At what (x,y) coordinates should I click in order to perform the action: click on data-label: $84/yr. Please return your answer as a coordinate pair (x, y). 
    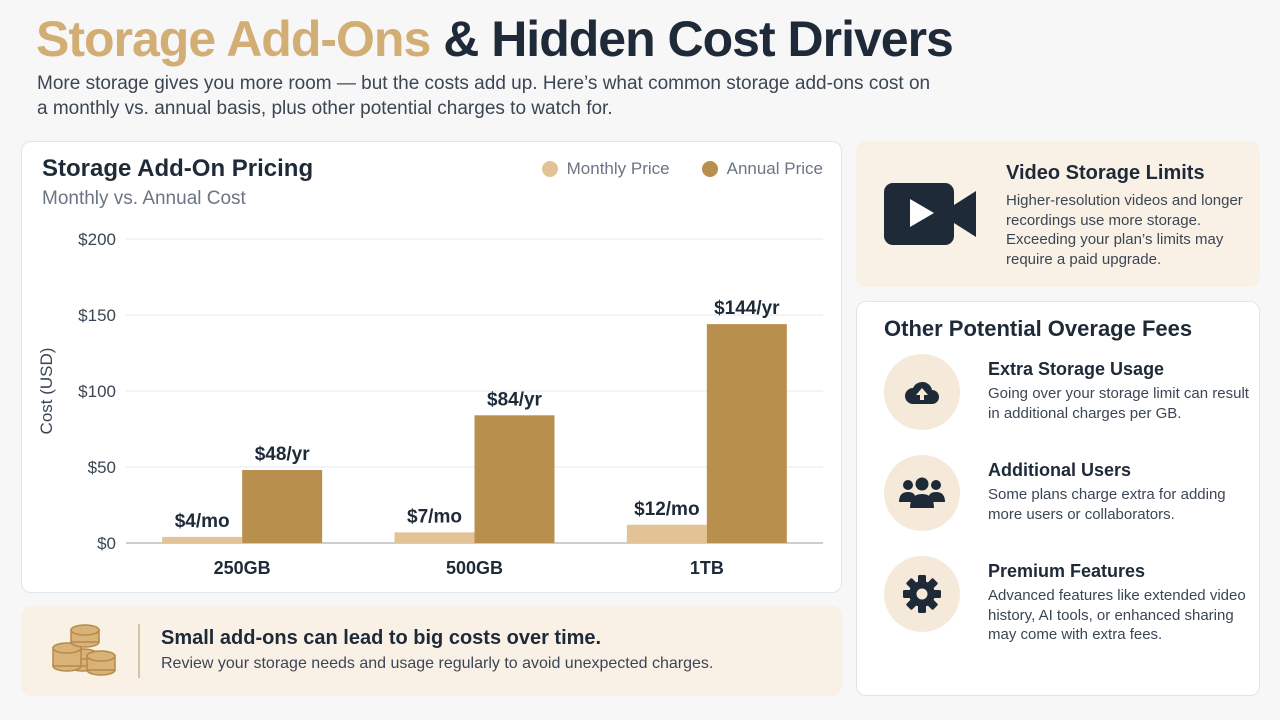
    Looking at the image, I should click on (515, 399).